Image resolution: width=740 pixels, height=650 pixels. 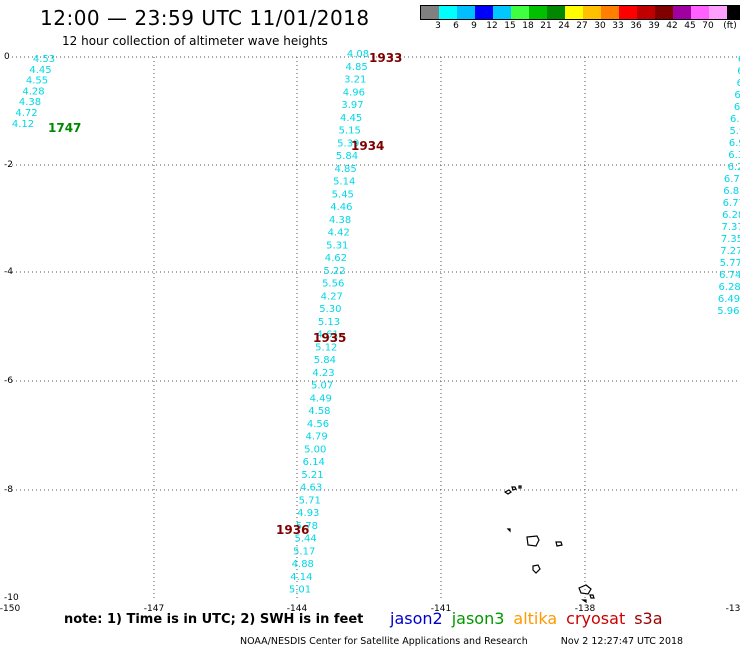 I want to click on swh-value: 5.78, so click(x=307, y=526).